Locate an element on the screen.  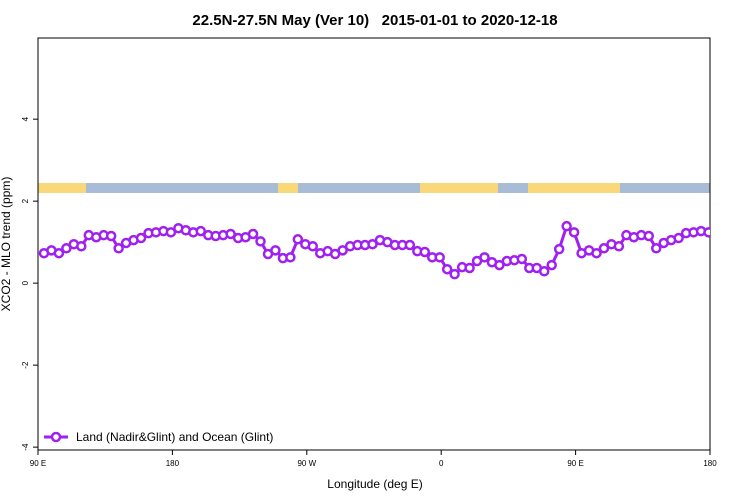
x-tick-label: 0 is located at coordinates (441, 463).